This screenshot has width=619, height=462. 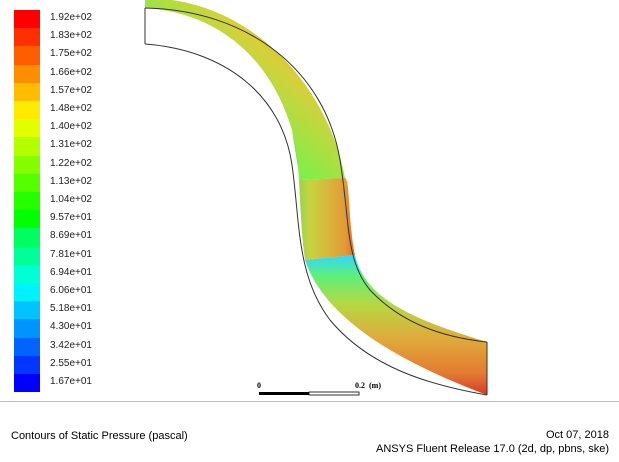 I want to click on legend-value-label: 1.13e+02, so click(x=71, y=181).